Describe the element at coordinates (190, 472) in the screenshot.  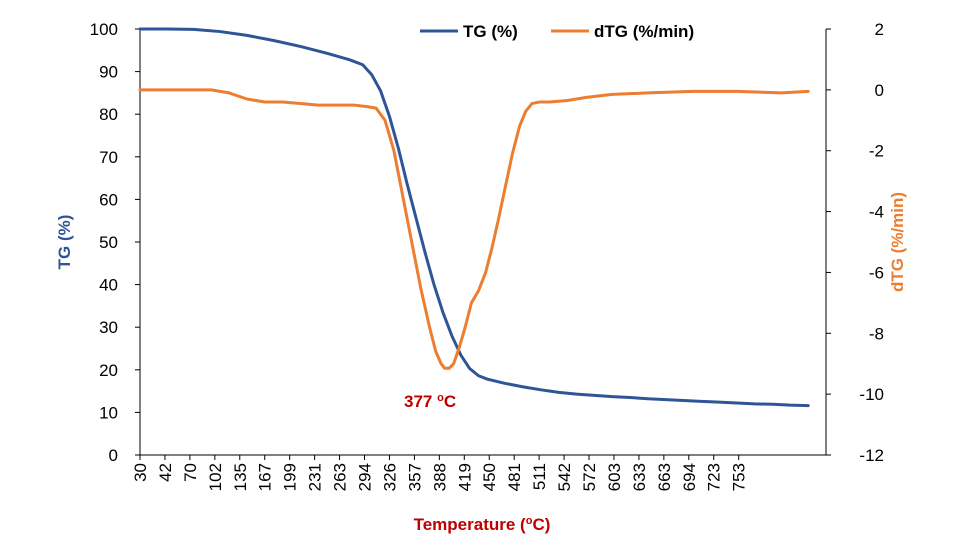
I see `x-tick-label: 70` at that location.